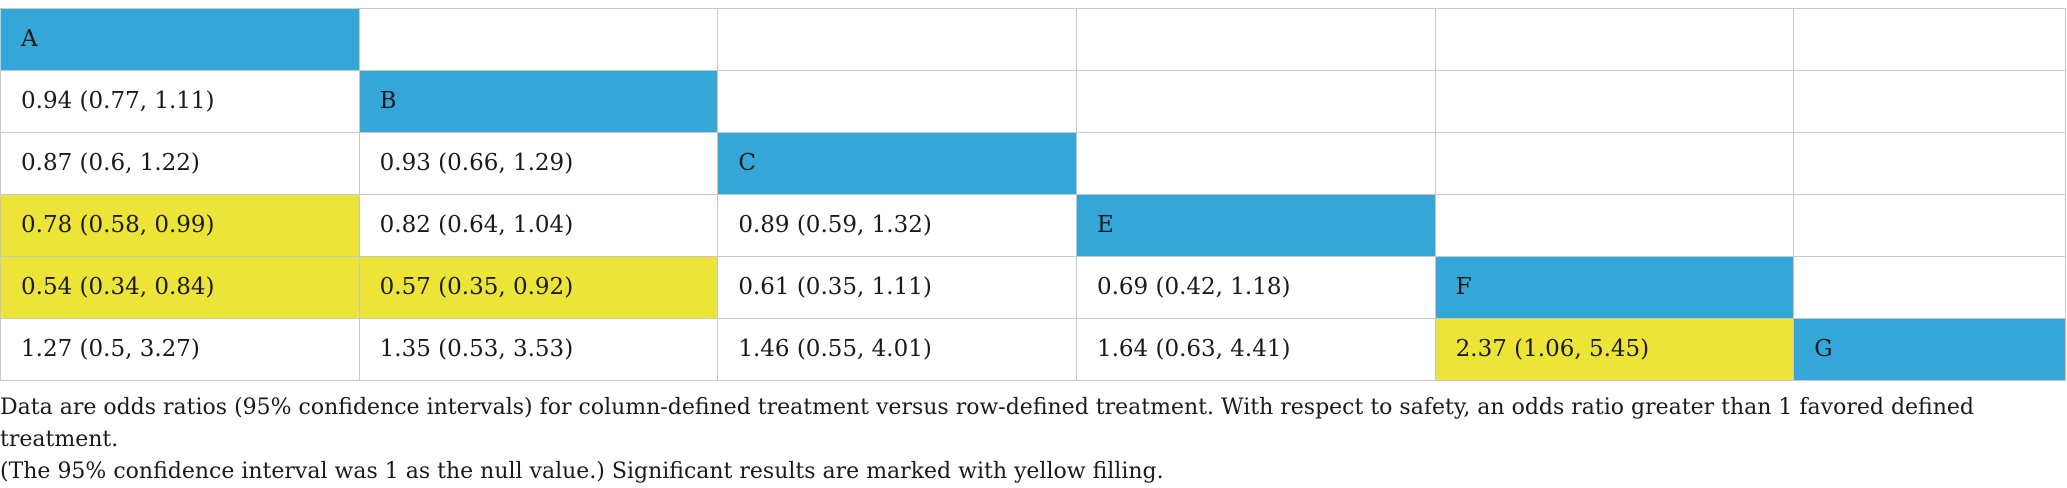  I want to click on table-row: 0.94 (0.77, 1.11) B, so click(1033, 101).